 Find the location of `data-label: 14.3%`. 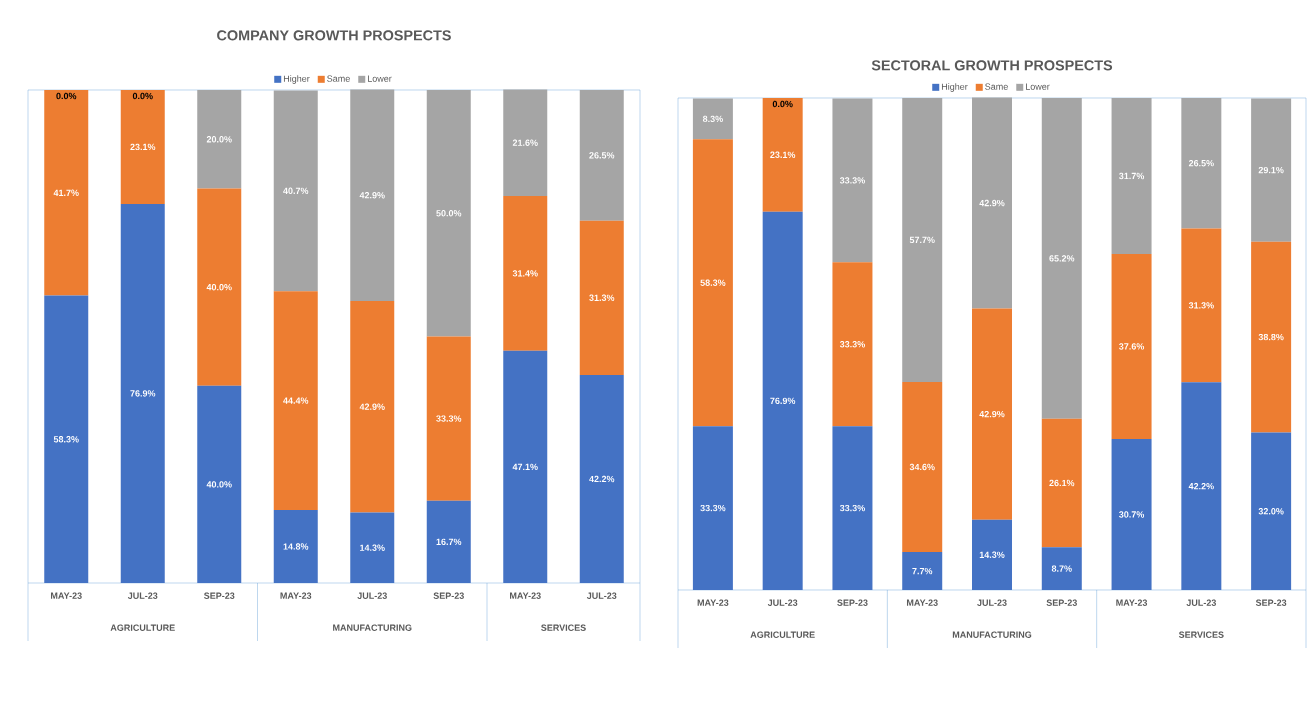

data-label: 14.3% is located at coordinates (372, 547).